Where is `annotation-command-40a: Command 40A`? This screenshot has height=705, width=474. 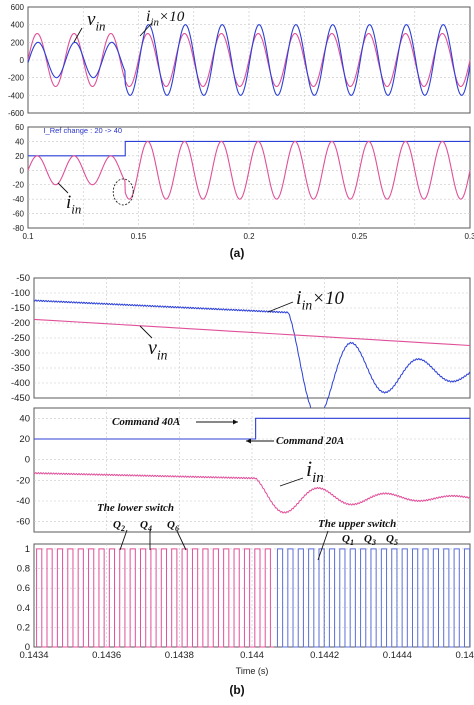
annotation-command-40a: Command 40A is located at coordinates (146, 422).